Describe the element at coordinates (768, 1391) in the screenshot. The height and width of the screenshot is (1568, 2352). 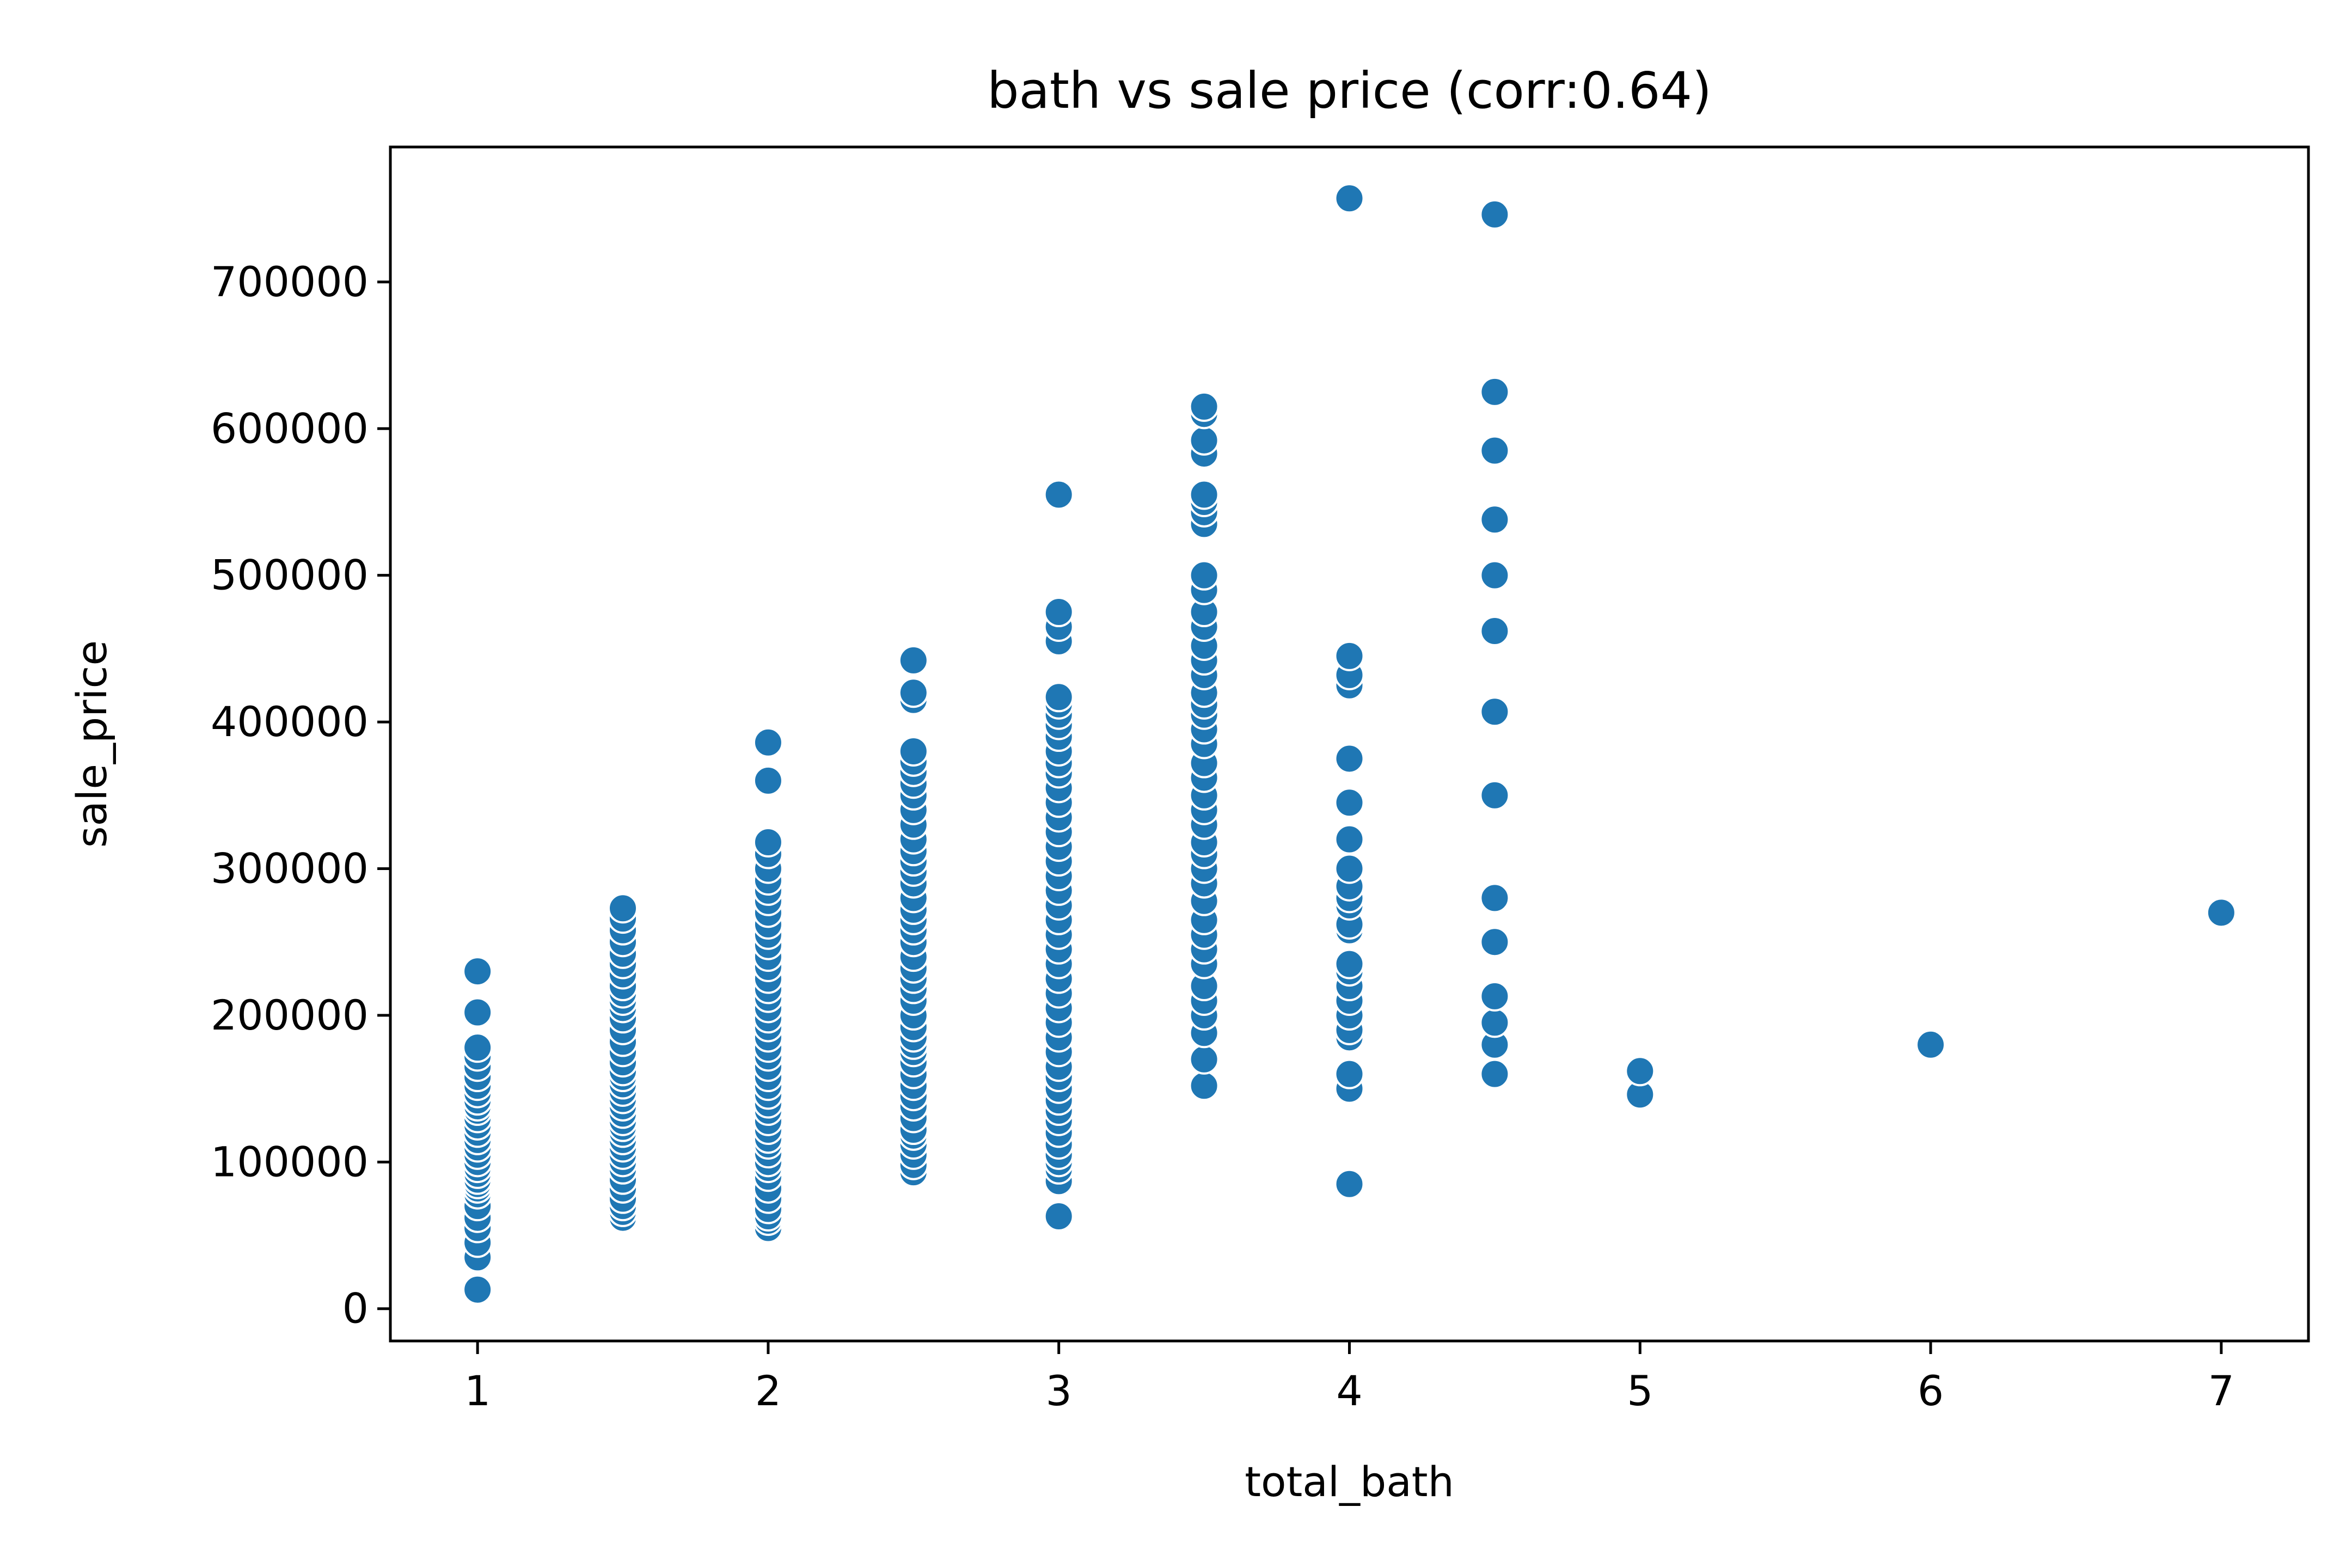
I see `x-tick-label: 2` at that location.